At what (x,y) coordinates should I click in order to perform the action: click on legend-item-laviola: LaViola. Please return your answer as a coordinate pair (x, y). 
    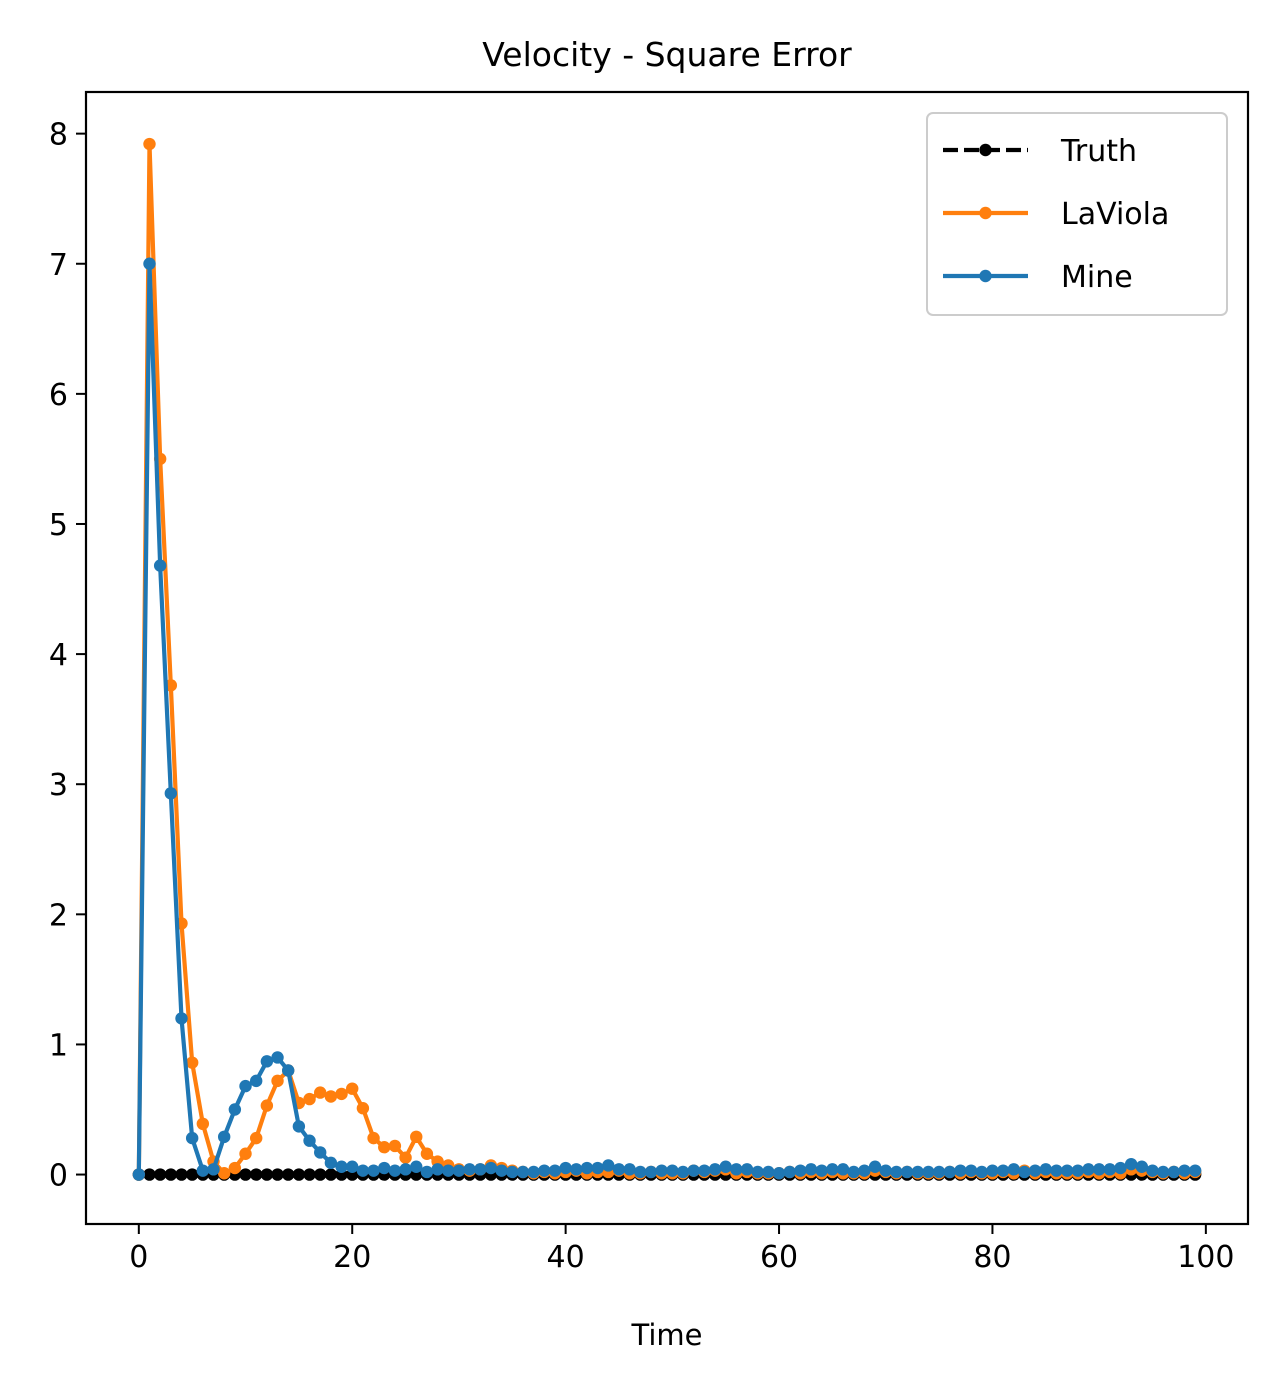
    Looking at the image, I should click on (1056, 214).